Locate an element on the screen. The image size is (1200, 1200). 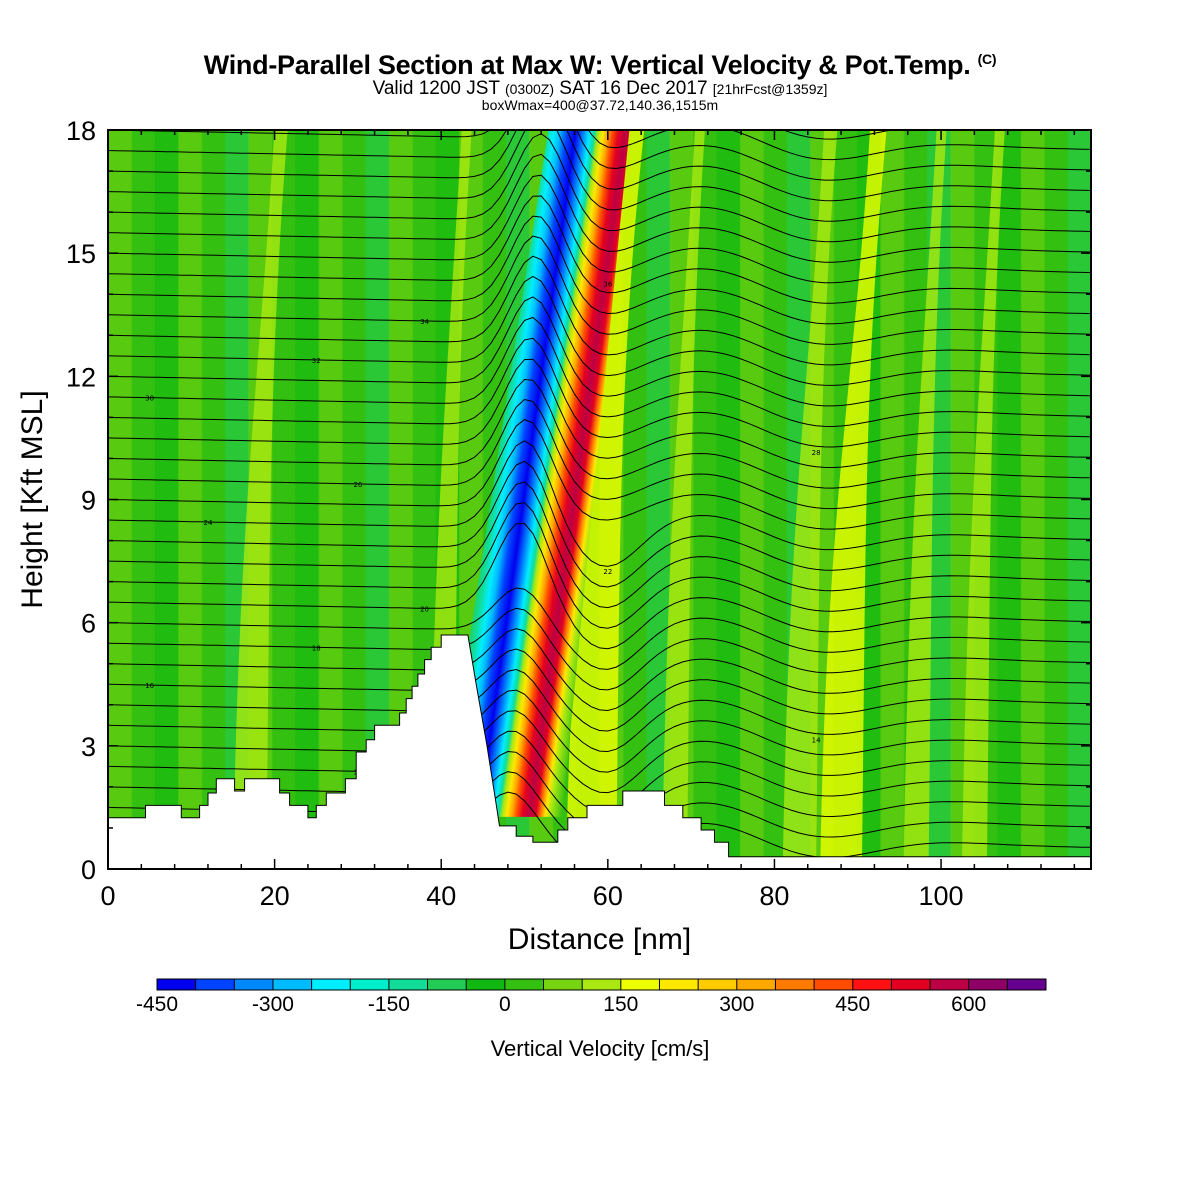
contour-label: 36 is located at coordinates (607, 285).